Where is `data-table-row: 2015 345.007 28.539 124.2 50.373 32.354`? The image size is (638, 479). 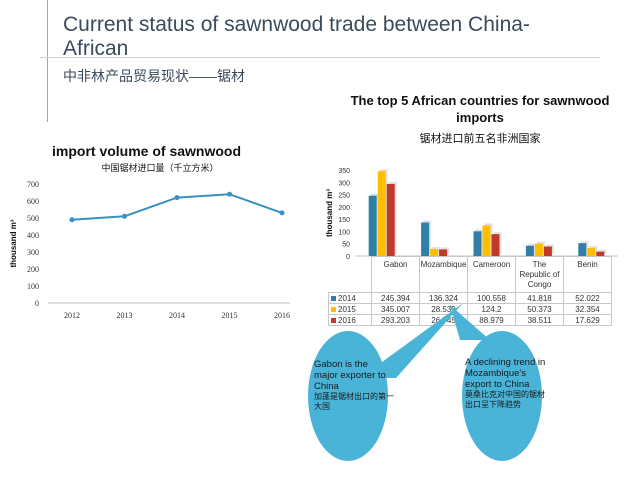 data-table-row: 2015 345.007 28.539 124.2 50.373 32.354 is located at coordinates (470, 309).